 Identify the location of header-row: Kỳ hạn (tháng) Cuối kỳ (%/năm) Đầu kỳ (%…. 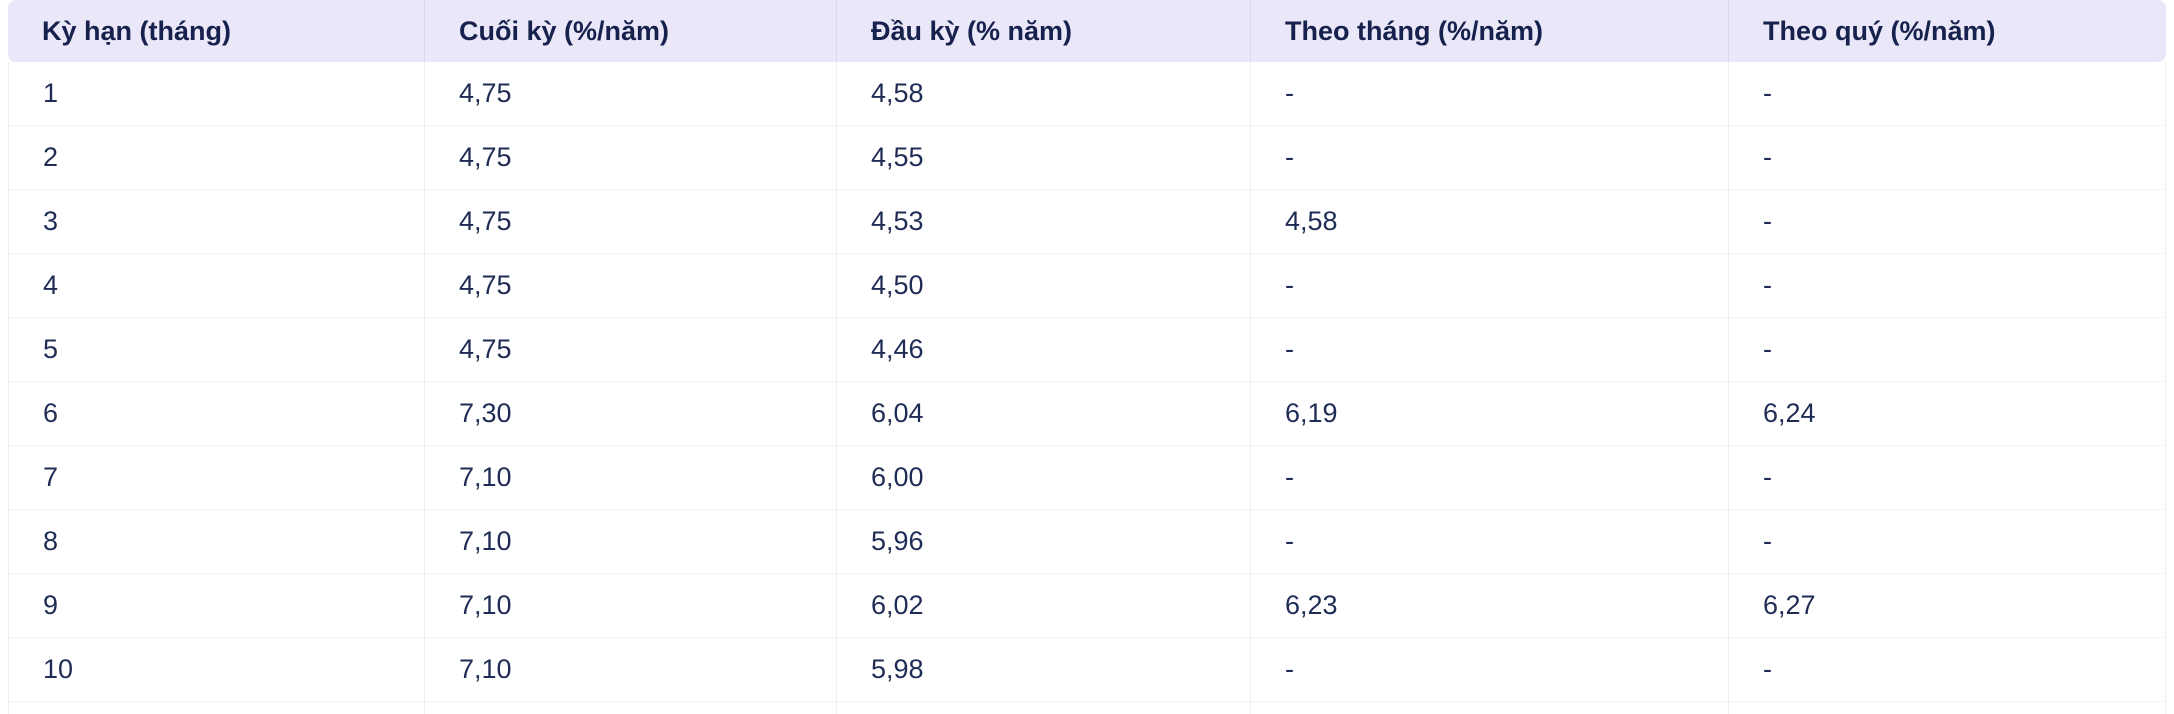
(1087, 31).